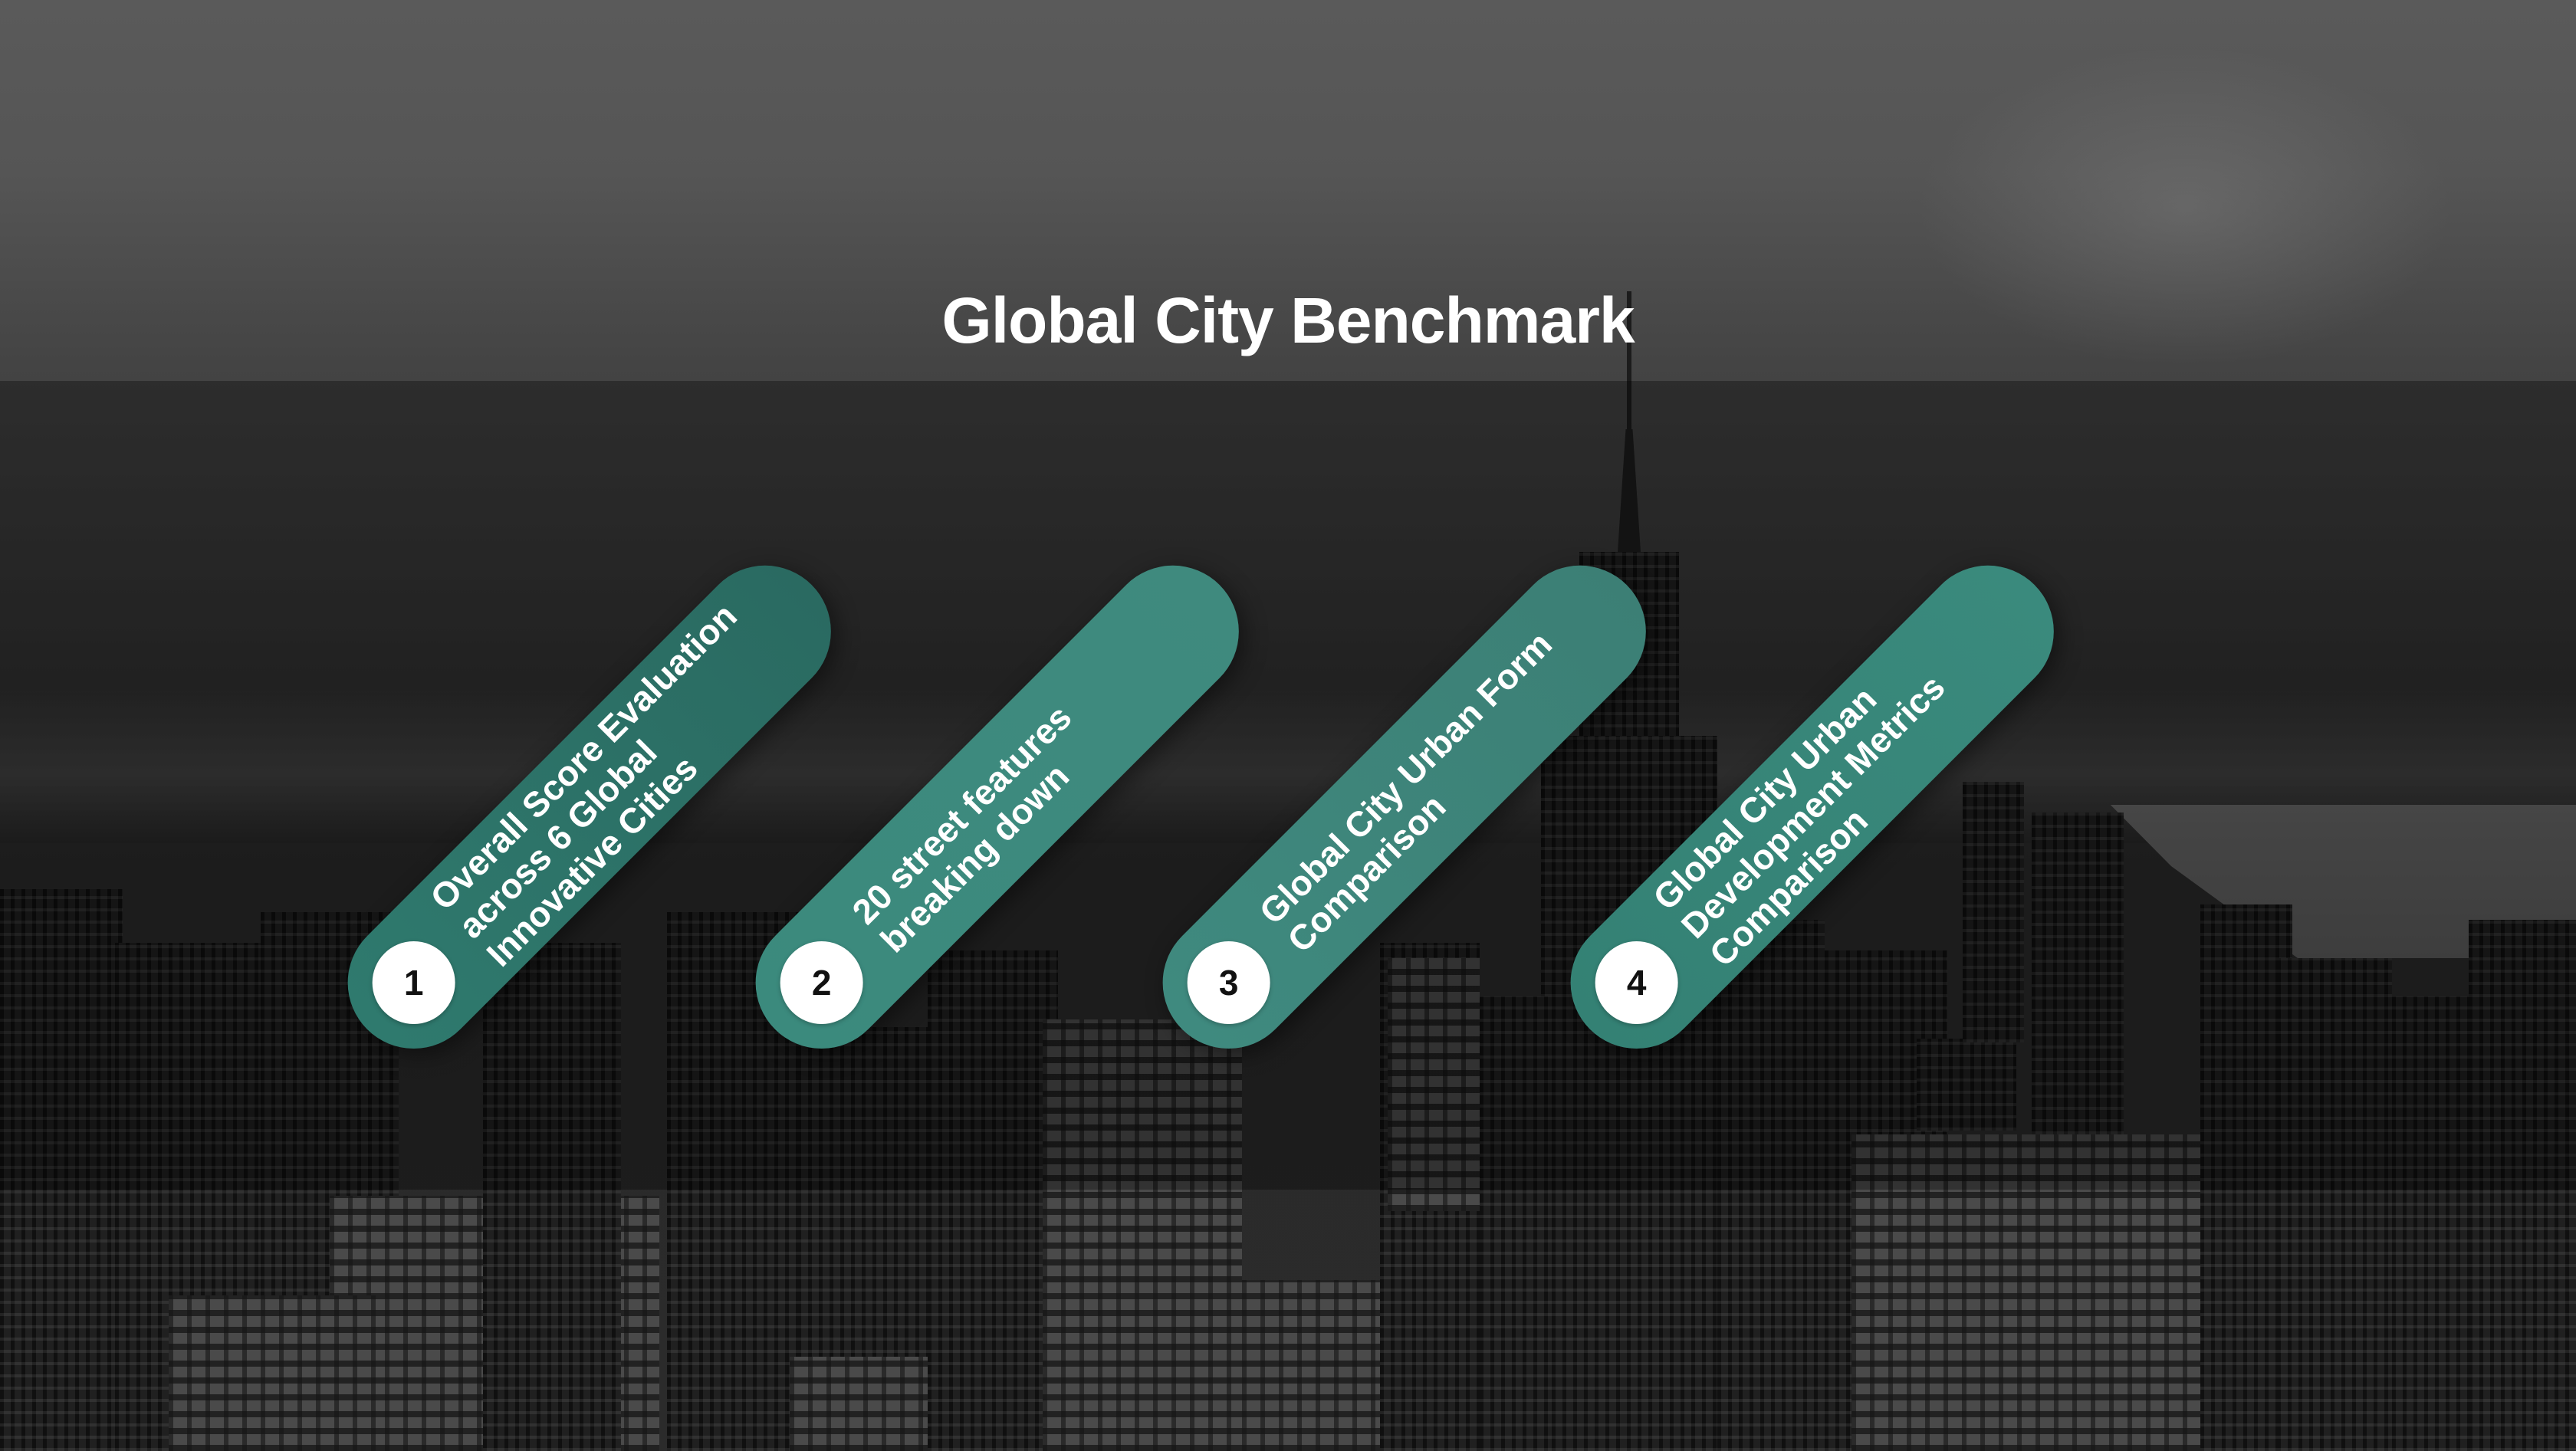 The height and width of the screenshot is (1451, 2576). What do you see at coordinates (2185, 207) in the screenshot?
I see `sky-cloud` at bounding box center [2185, 207].